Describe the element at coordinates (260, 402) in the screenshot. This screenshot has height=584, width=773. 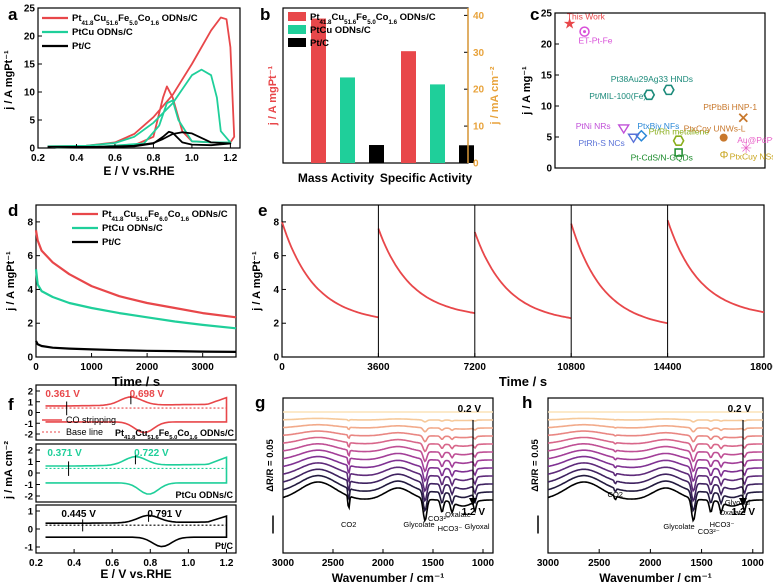
I see `panel-label: g` at that location.